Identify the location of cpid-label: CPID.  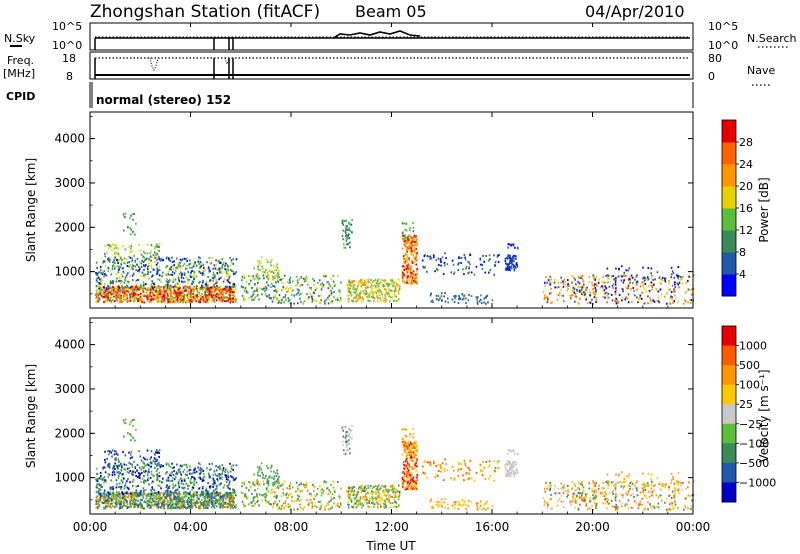
(20, 96).